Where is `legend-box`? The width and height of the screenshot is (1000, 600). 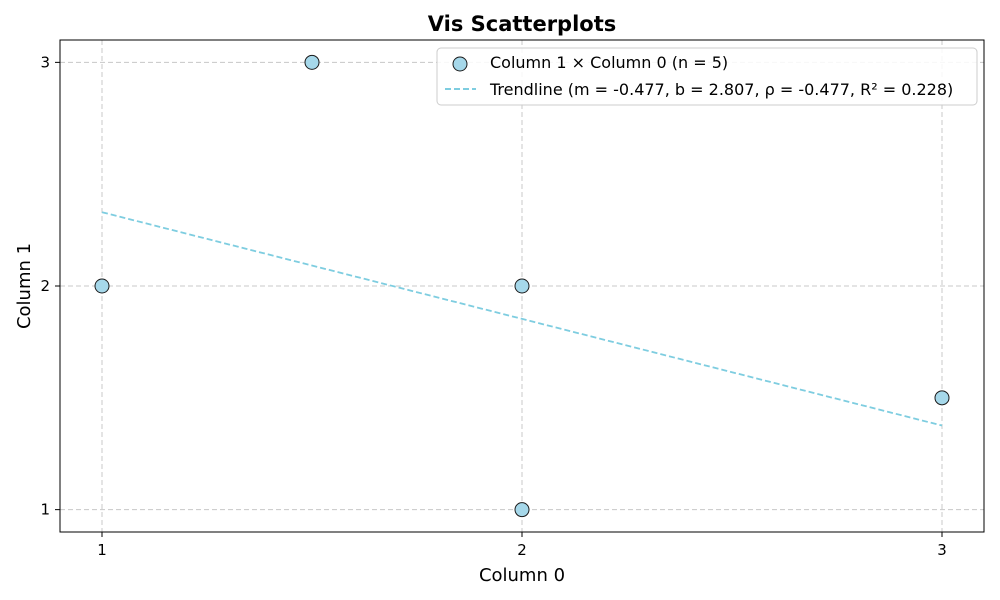 legend-box is located at coordinates (707, 76).